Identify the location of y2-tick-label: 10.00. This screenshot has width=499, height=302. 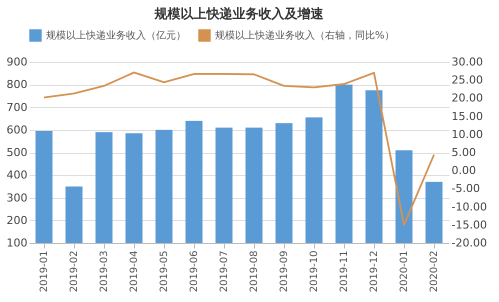
(467, 134).